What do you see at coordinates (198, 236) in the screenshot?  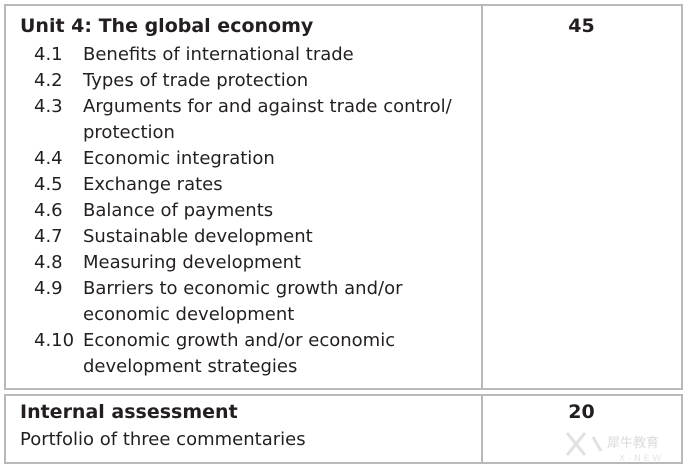 I see `topic-text: Sustainable development` at bounding box center [198, 236].